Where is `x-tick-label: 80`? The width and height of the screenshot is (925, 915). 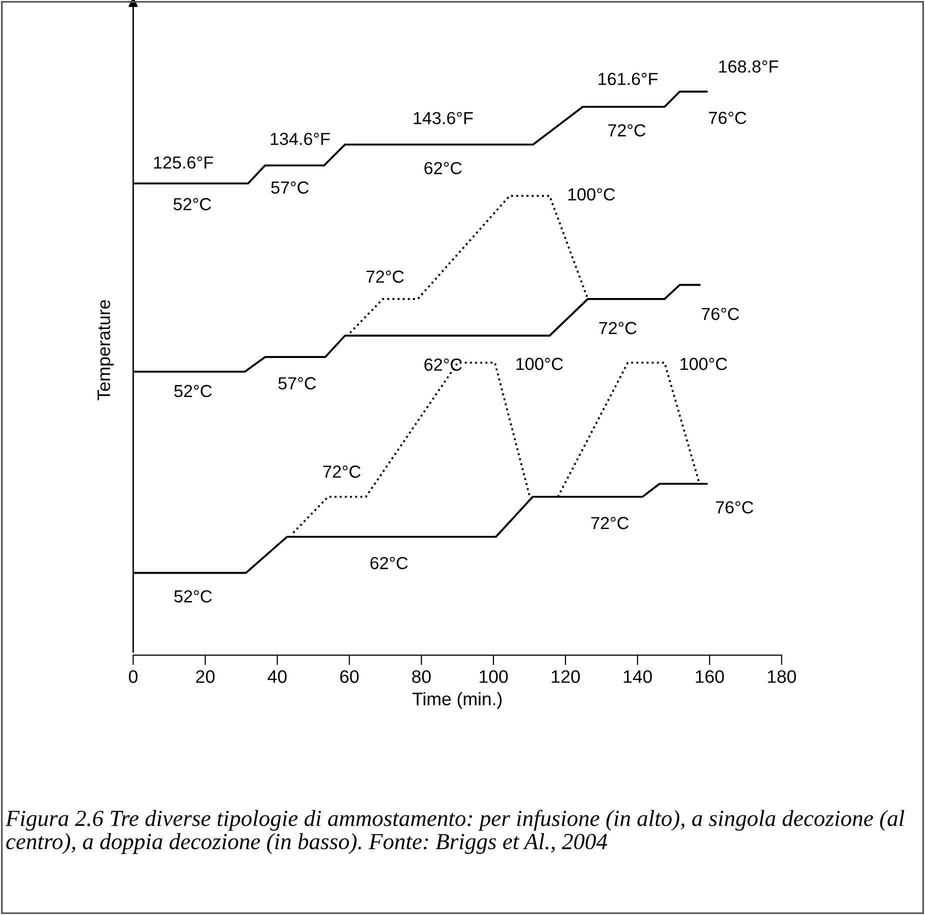
x-tick-label: 80 is located at coordinates (421, 676).